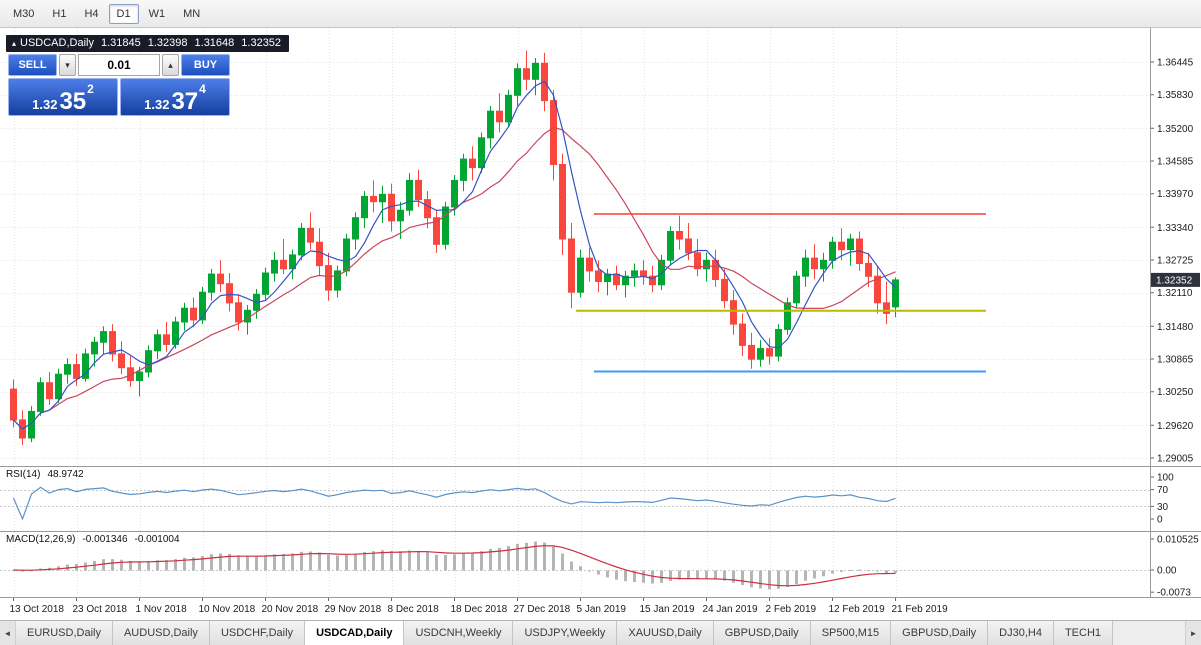 The width and height of the screenshot is (1201, 645). I want to click on svg-text: 1.35830, so click(1175, 95).